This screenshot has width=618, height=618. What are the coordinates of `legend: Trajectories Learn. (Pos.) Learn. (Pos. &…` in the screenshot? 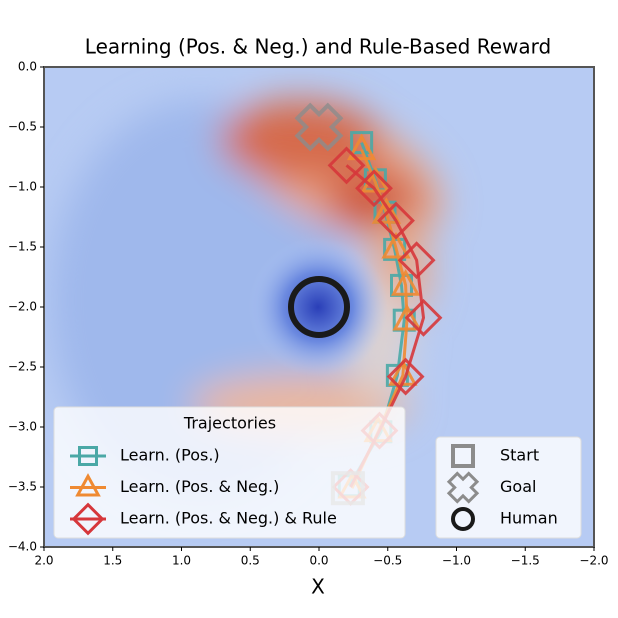 It's located at (229, 472).